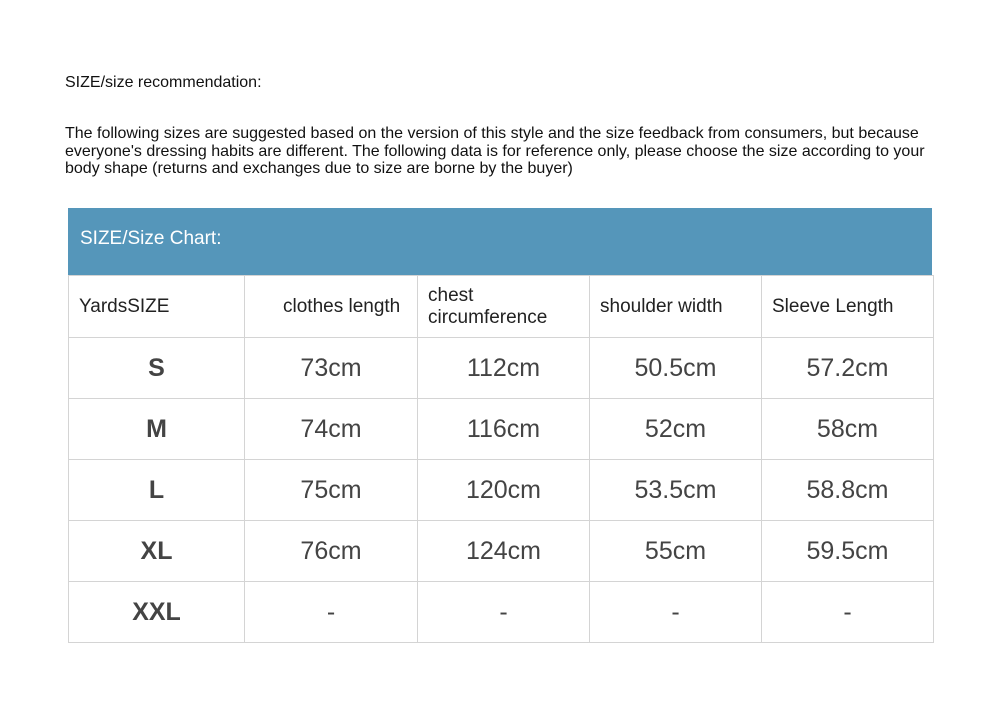  I want to click on size-cell: S, so click(156, 368).